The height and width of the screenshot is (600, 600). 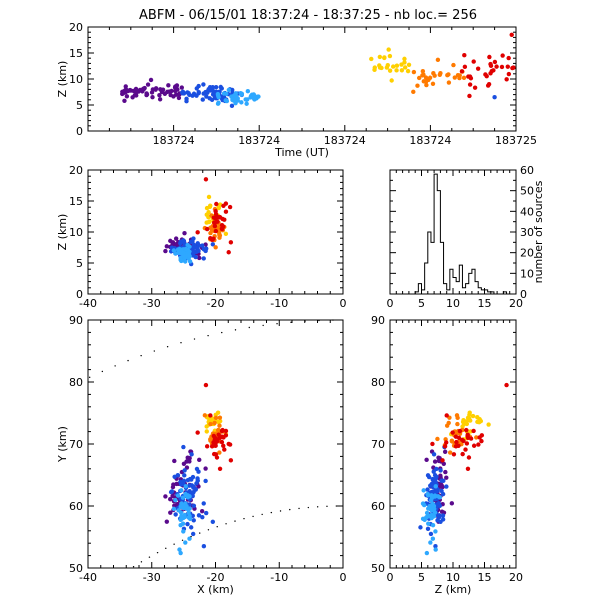 I want to click on zy-ytick-label: 90, so click(x=378, y=320).